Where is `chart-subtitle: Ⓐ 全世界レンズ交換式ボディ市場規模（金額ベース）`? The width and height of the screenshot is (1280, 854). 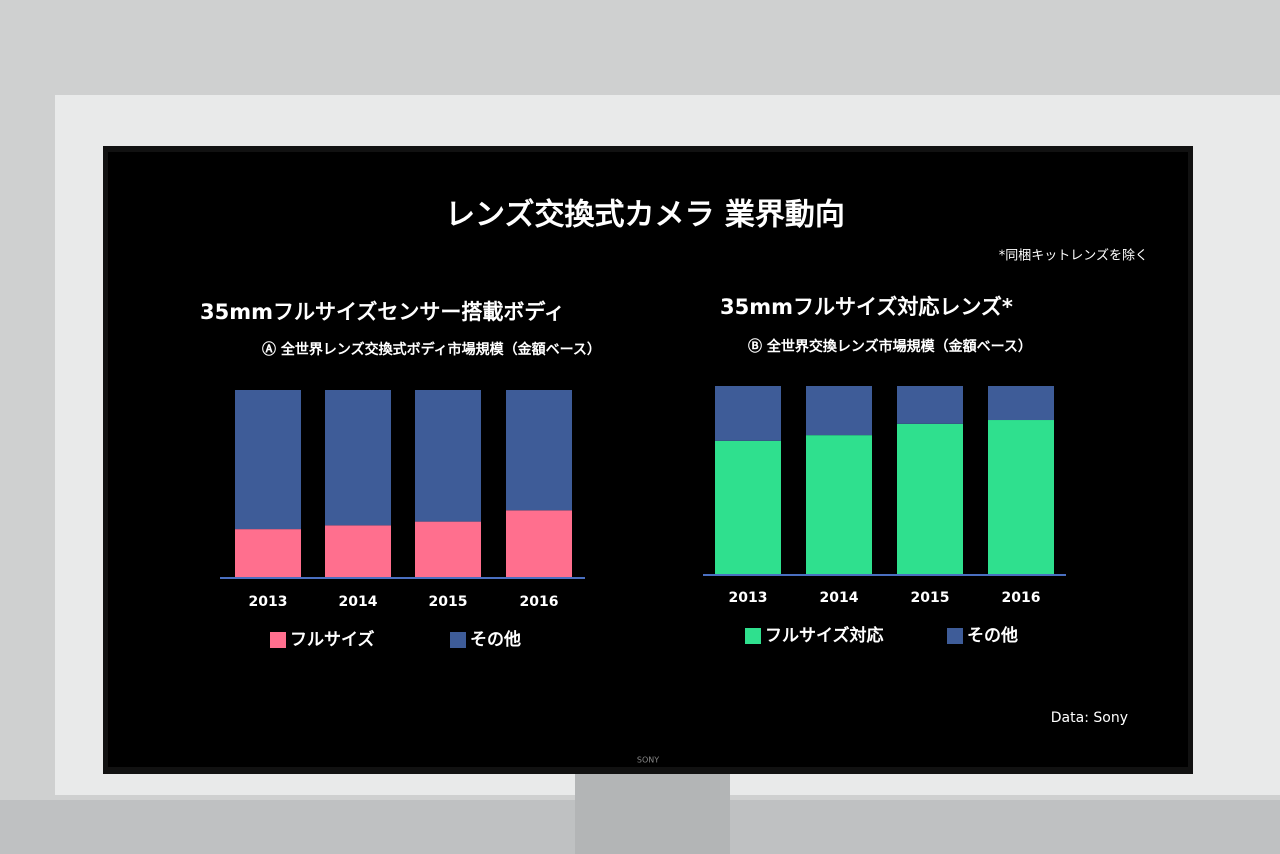
chart-subtitle: Ⓐ 全世界レンズ交換式ボディ市場規模（金額ベース） is located at coordinates (431, 349).